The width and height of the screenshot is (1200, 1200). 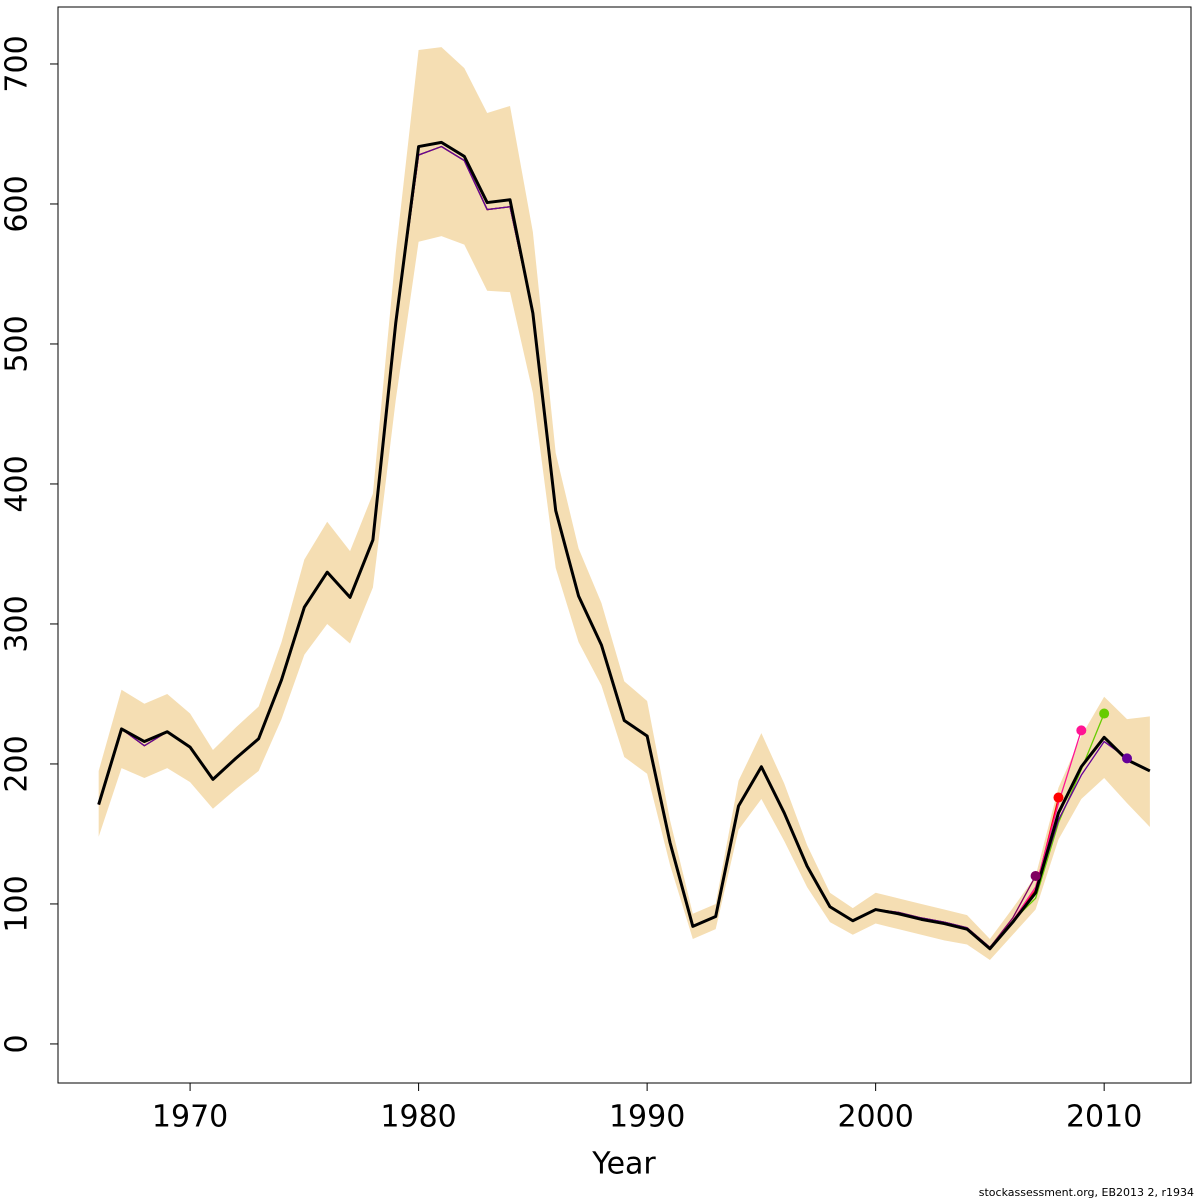 I want to click on x-tick-label: 1990, so click(x=647, y=1117).